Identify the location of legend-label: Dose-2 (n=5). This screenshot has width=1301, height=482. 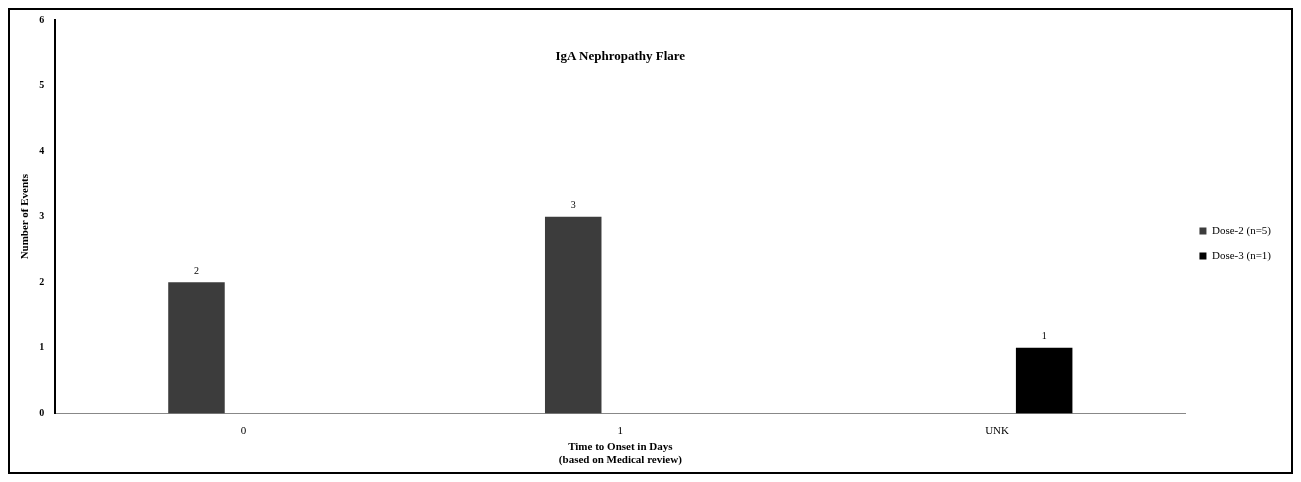
(1241, 230).